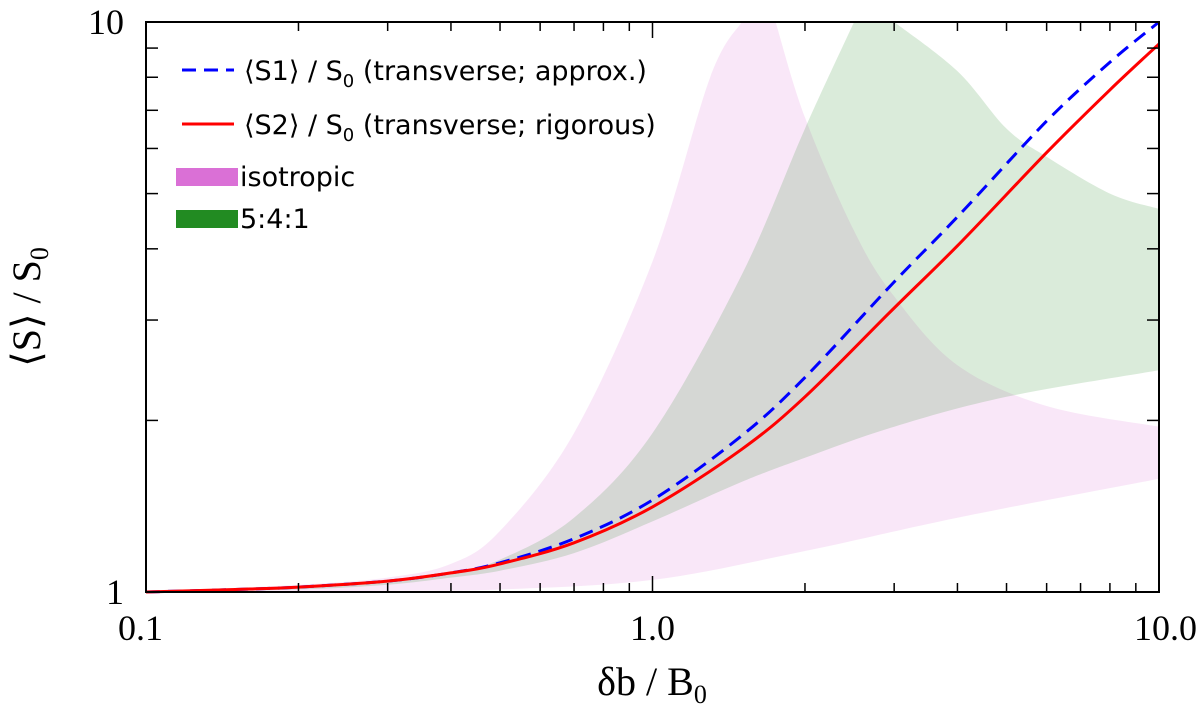 The image size is (1200, 705). What do you see at coordinates (500, 71) in the screenshot?
I see `legend-label-s1-post: (transverse; approx.)` at bounding box center [500, 71].